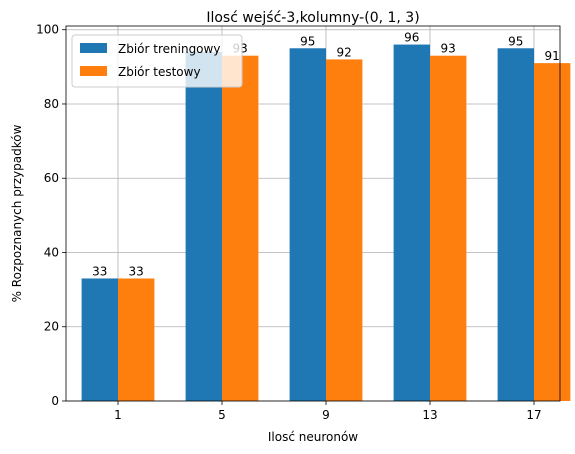 The width and height of the screenshot is (575, 454). What do you see at coordinates (51, 178) in the screenshot?
I see `y-tick-label: 60` at bounding box center [51, 178].